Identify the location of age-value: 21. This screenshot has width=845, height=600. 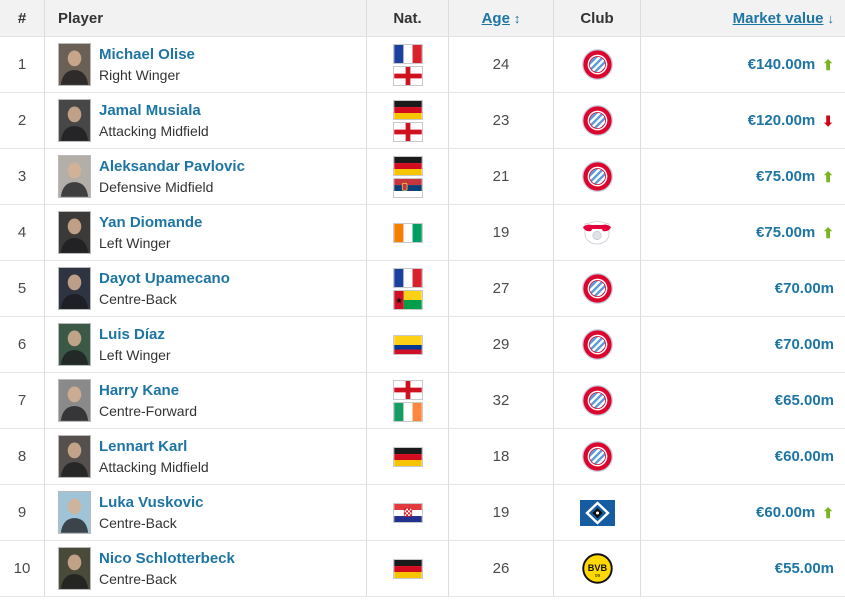
(501, 176).